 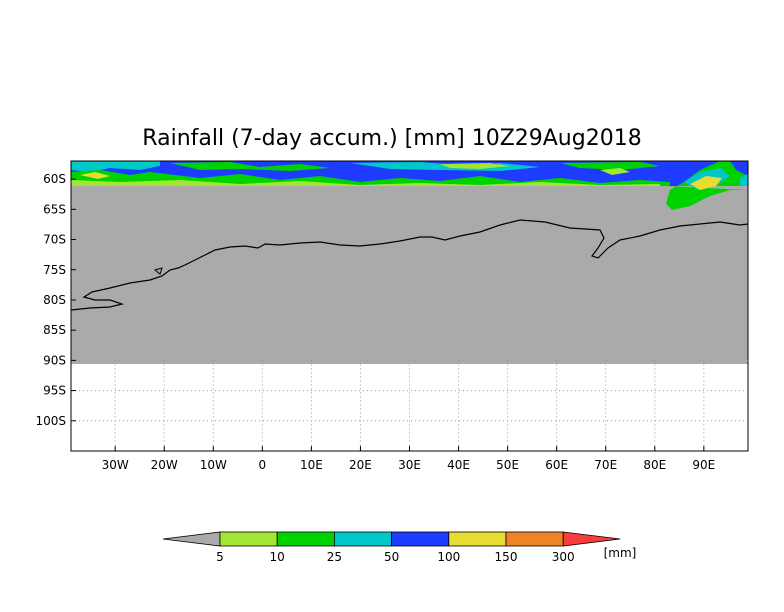 I want to click on lon-tick-label: 0, so click(x=263, y=465).